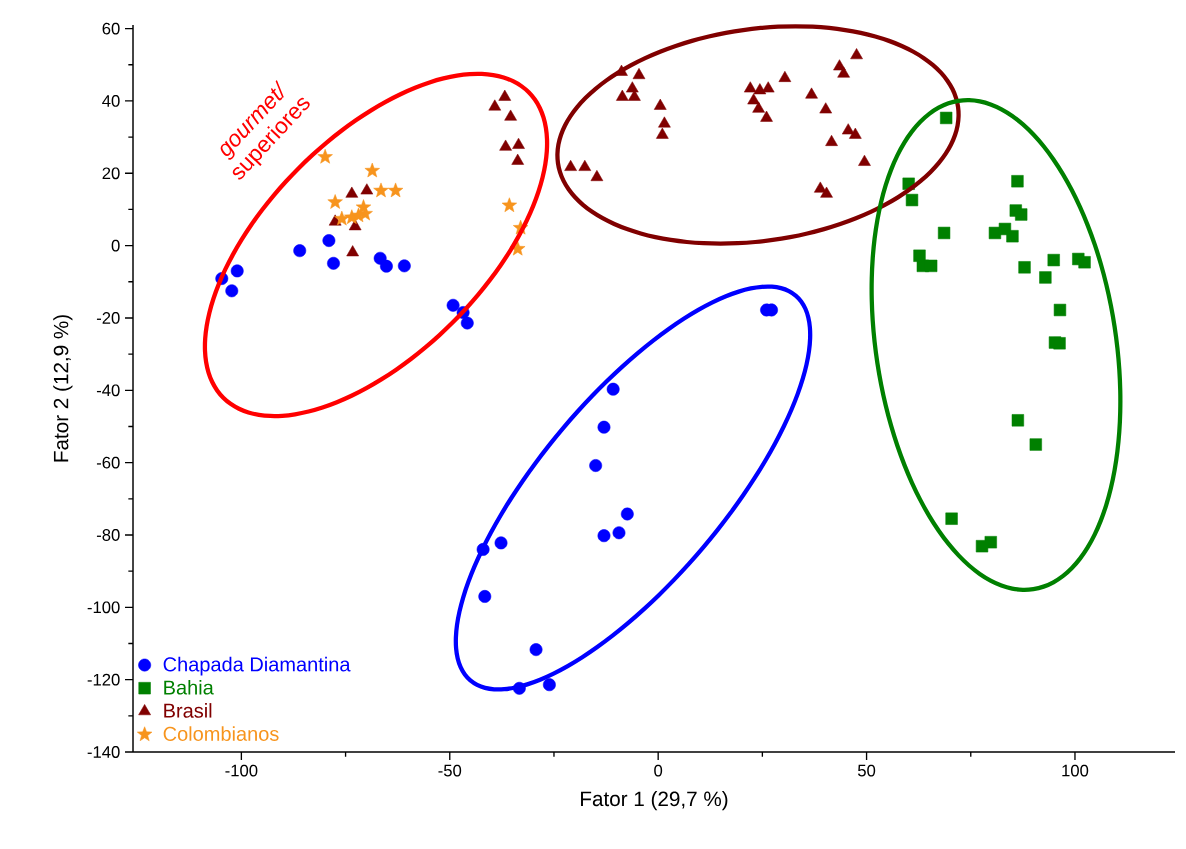  Describe the element at coordinates (450, 770) in the screenshot. I see `x-tick-label: -50` at that location.